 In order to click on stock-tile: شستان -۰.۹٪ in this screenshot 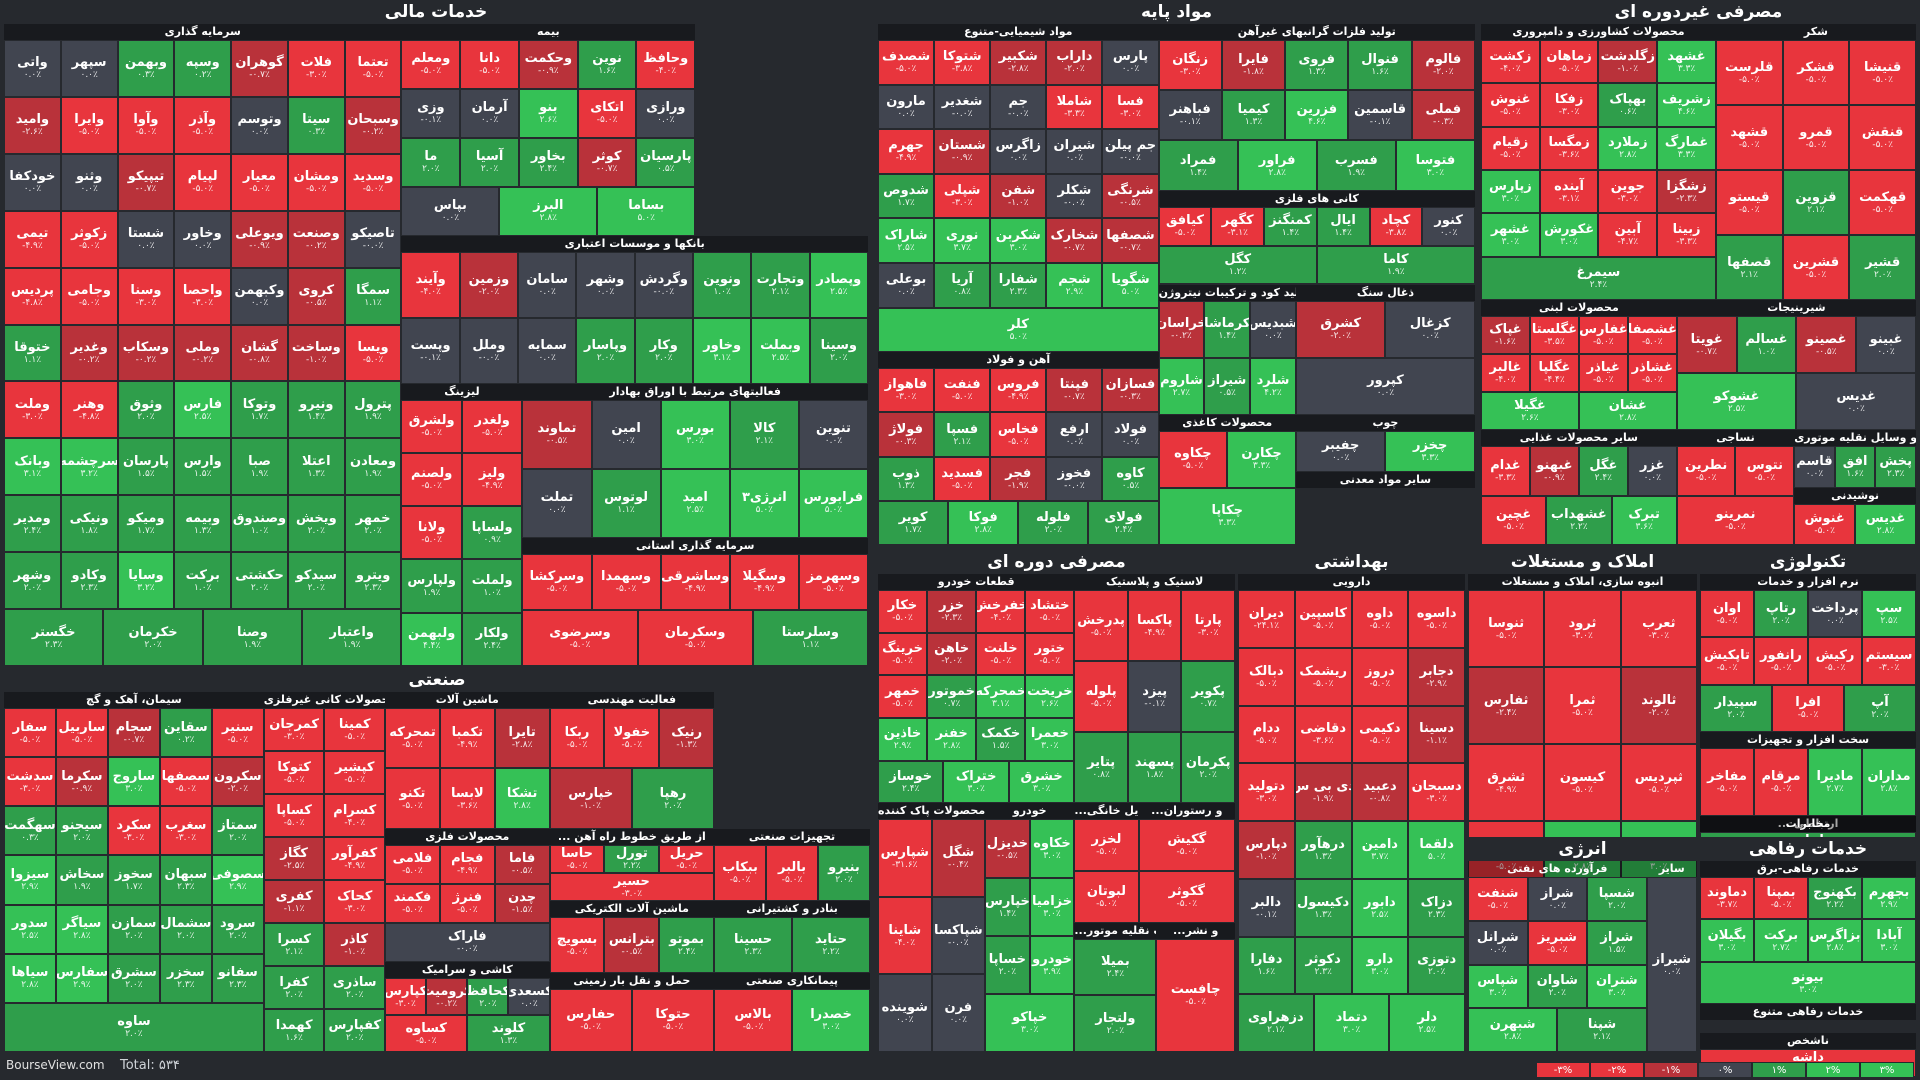, I will do `click(962, 151)`.